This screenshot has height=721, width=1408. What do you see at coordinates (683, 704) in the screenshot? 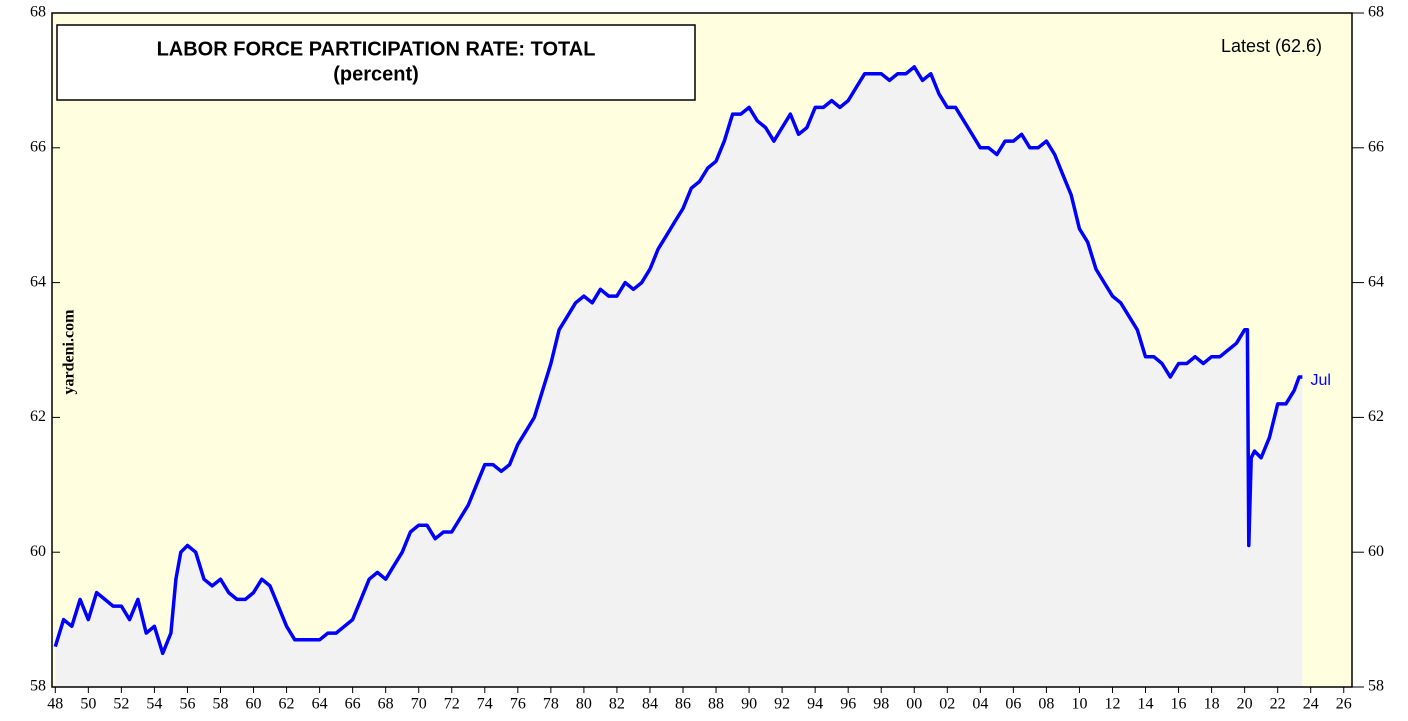
I see `x-tick-label: 86` at bounding box center [683, 704].